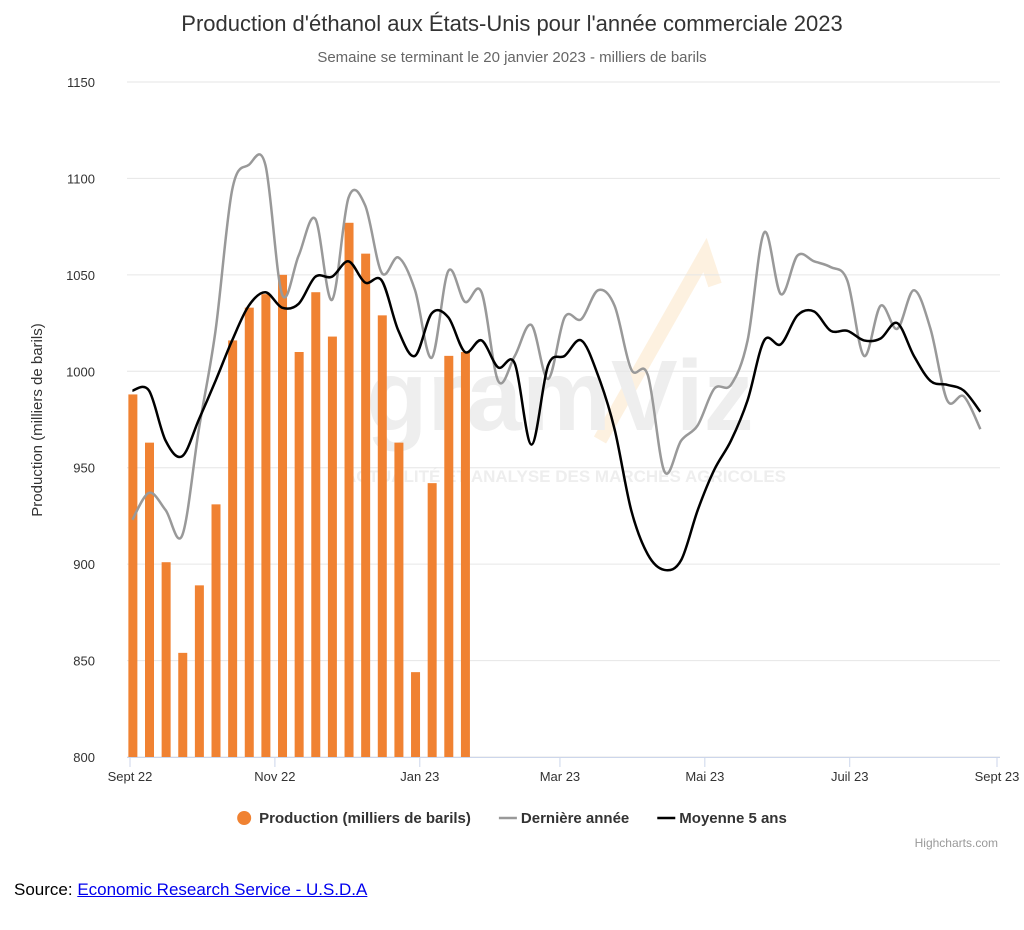 The height and width of the screenshot is (930, 1024). Describe the element at coordinates (37, 419) in the screenshot. I see `y-axis-title: Production (milliers de barils)` at that location.